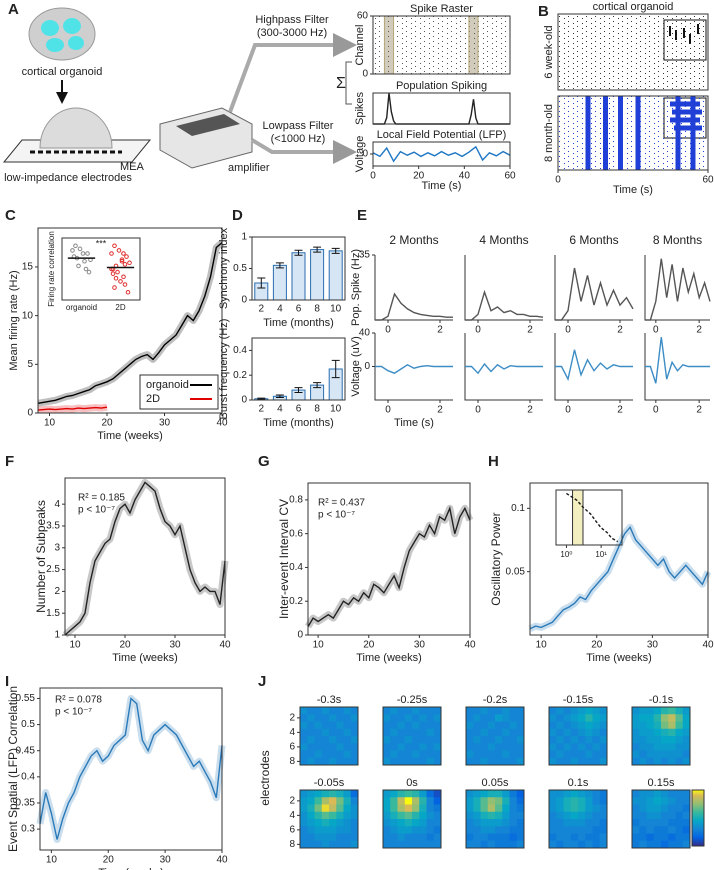 This screenshot has width=714, height=870. I want to click on x-tick-label: 2, so click(440, 410).